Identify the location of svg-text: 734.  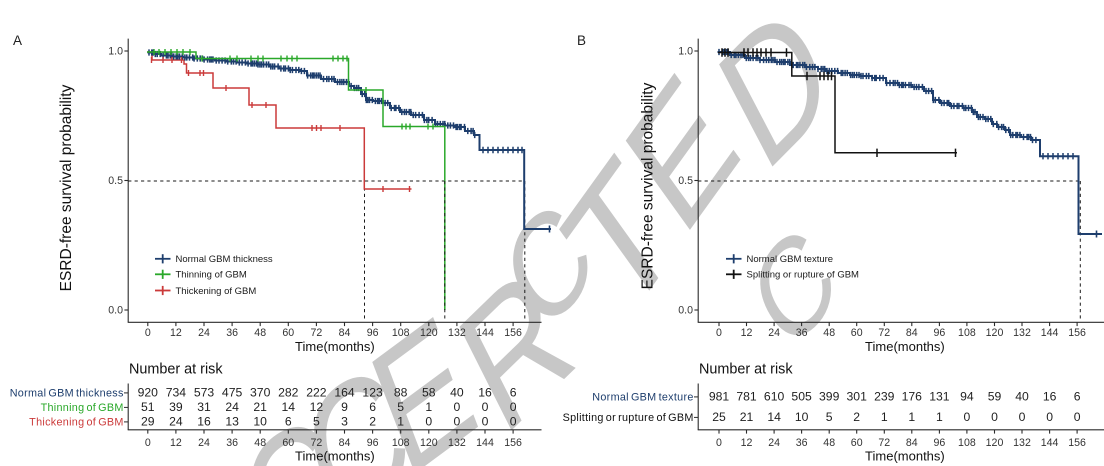
(176, 393).